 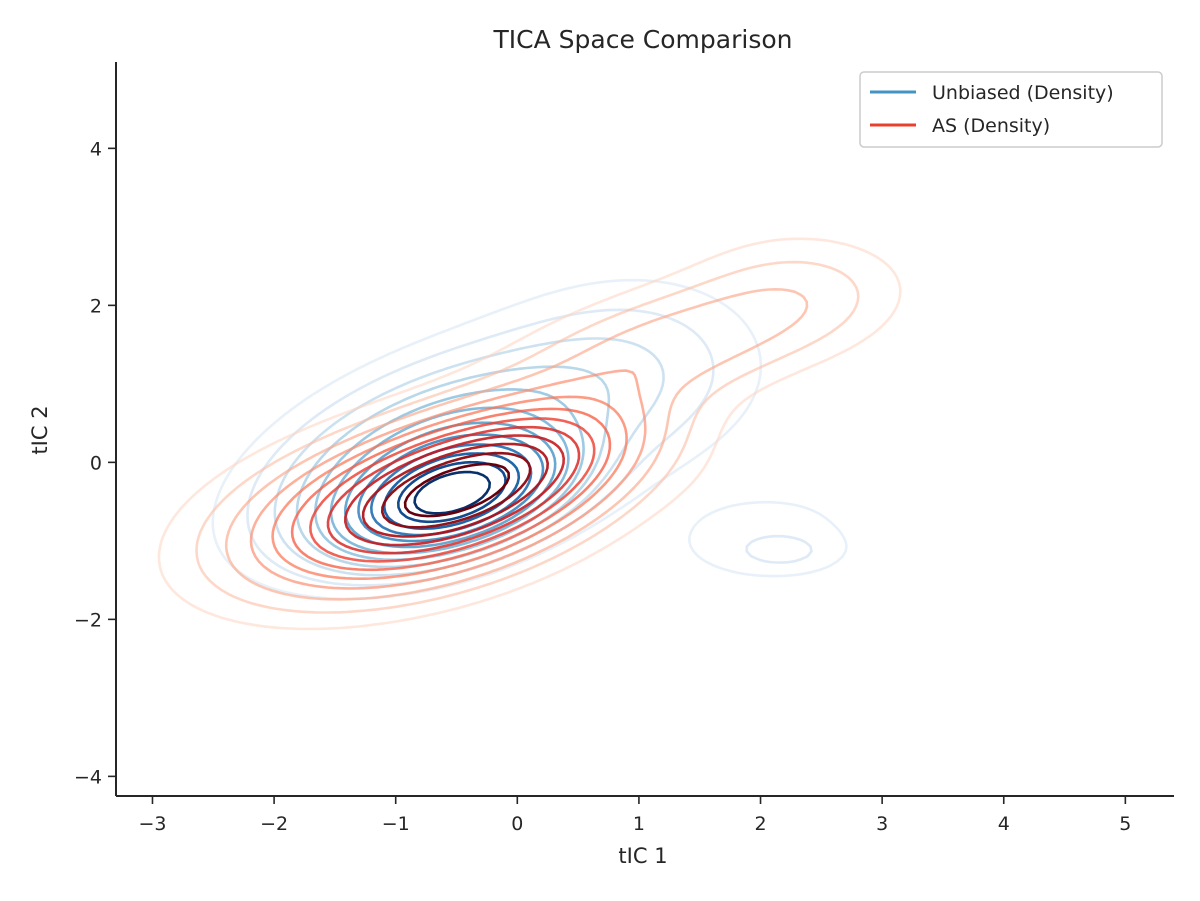 I want to click on legend-label-as: AS (Density), so click(x=991, y=126).